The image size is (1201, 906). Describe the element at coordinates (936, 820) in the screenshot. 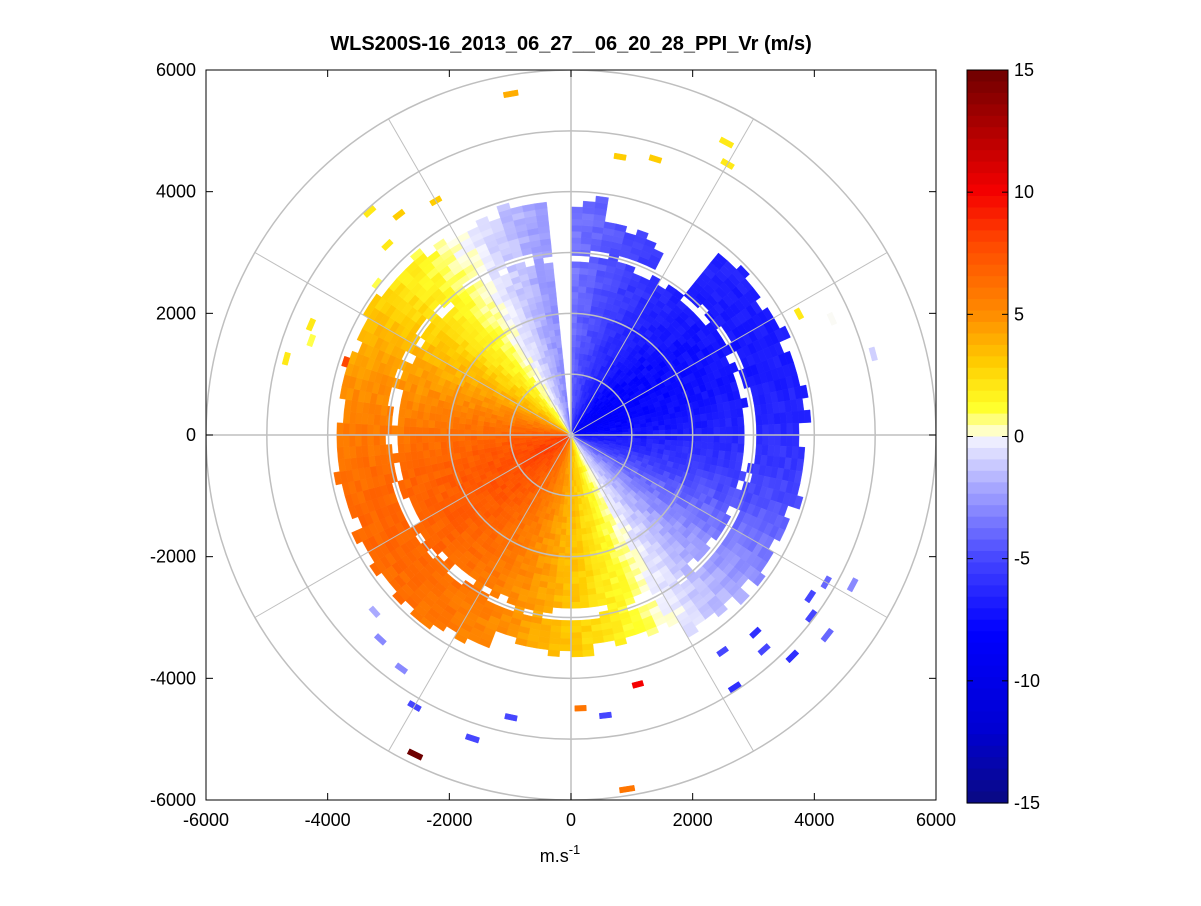

I see `x-tick-label: 6000` at that location.